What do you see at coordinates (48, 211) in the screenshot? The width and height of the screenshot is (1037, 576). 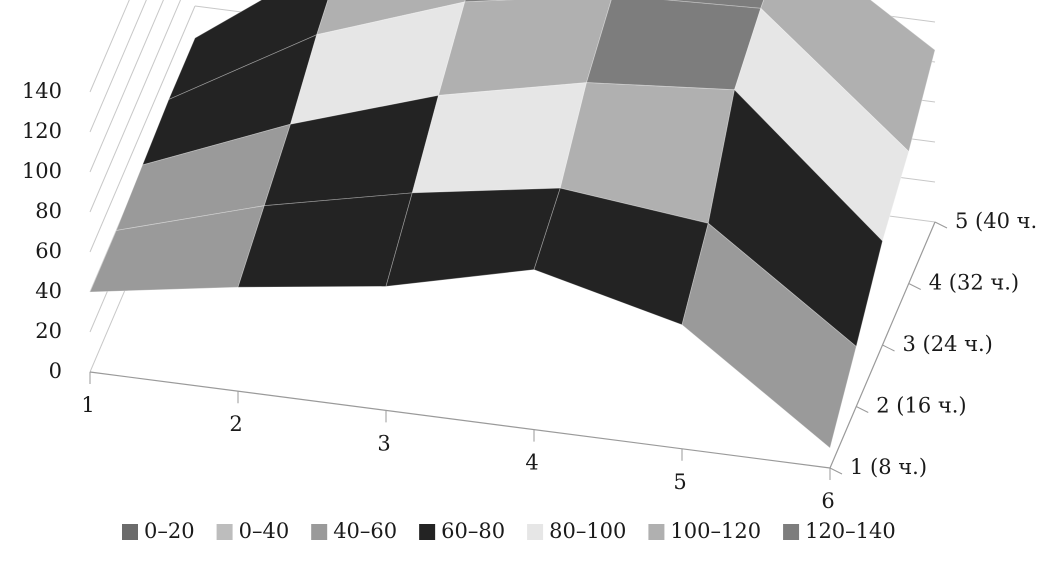 I see `z-tick-label: 80` at bounding box center [48, 211].